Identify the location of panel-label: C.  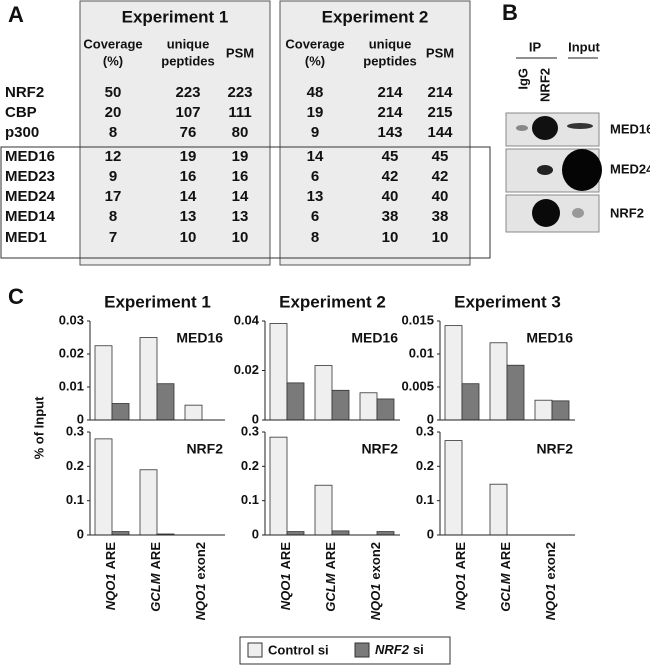
(16, 296).